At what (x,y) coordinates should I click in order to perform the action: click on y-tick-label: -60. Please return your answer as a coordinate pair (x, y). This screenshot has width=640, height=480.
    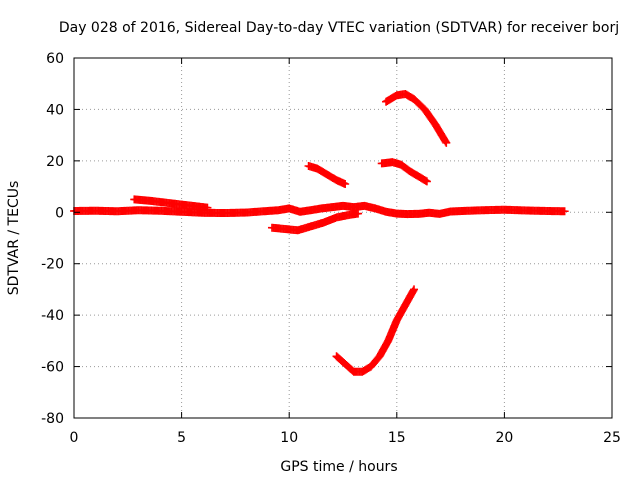
    Looking at the image, I should click on (52, 368).